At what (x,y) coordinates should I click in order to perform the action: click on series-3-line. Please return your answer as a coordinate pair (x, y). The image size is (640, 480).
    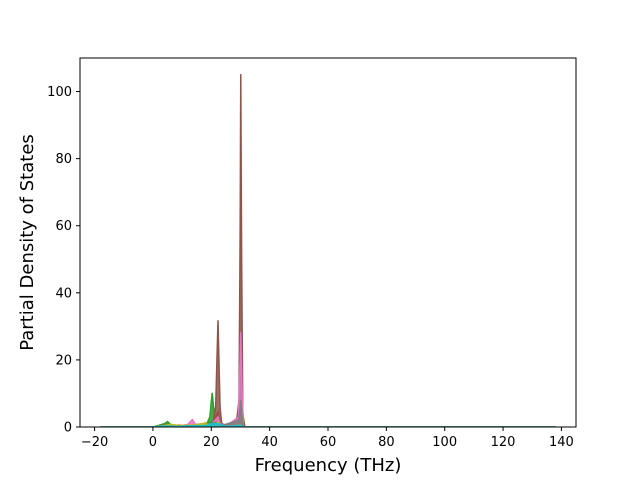
    Looking at the image, I should click on (328, 409).